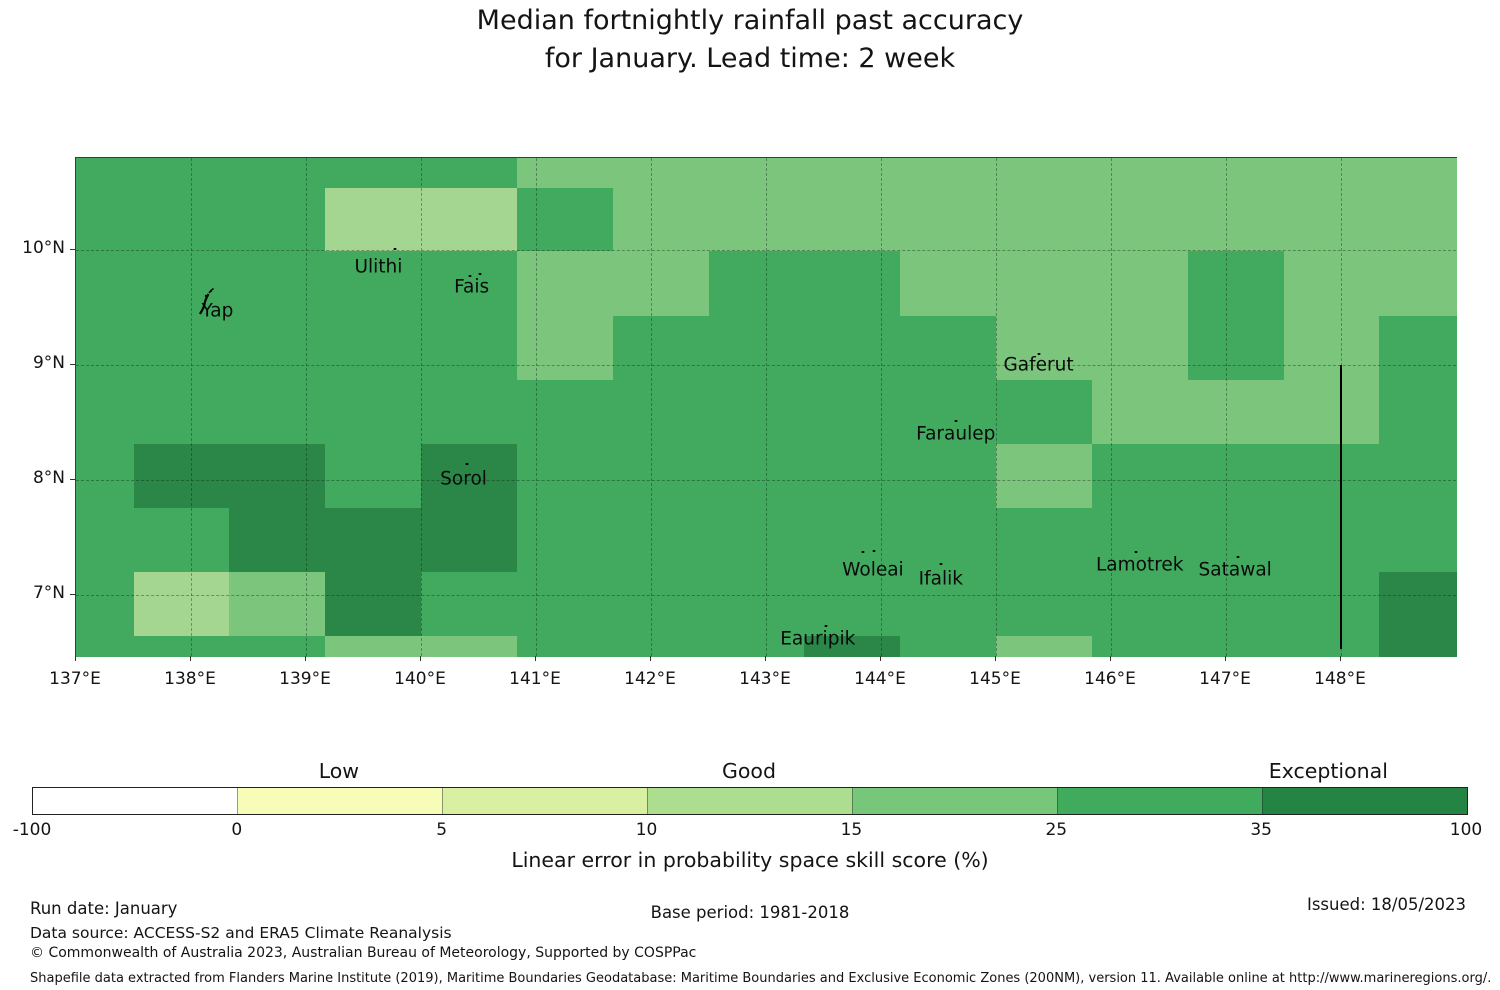 This screenshot has width=1500, height=990. I want to click on island-label-woleai: Woleai, so click(873, 570).